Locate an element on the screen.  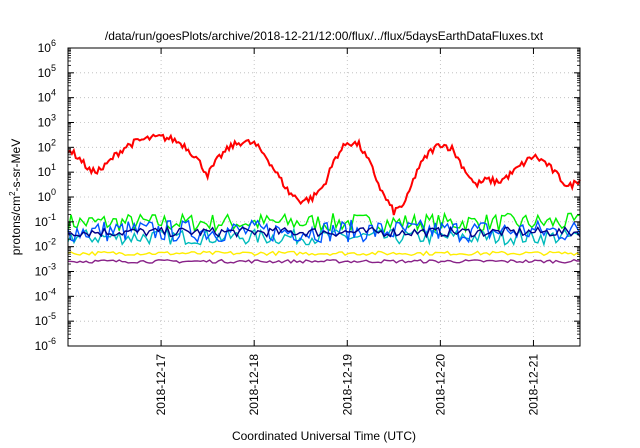
x-tick-label: 2018-12-17 is located at coordinates (161, 385).